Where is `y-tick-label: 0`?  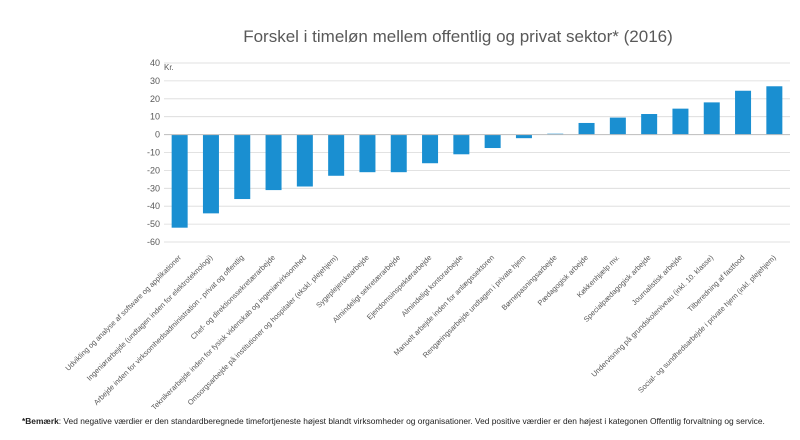
y-tick-label: 0 is located at coordinates (157, 135).